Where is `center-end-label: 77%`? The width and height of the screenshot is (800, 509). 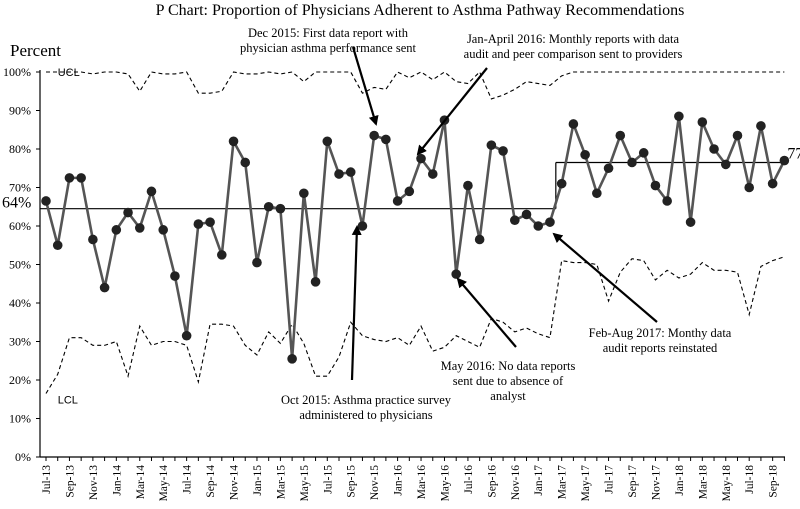
center-end-label: 77% is located at coordinates (793, 153).